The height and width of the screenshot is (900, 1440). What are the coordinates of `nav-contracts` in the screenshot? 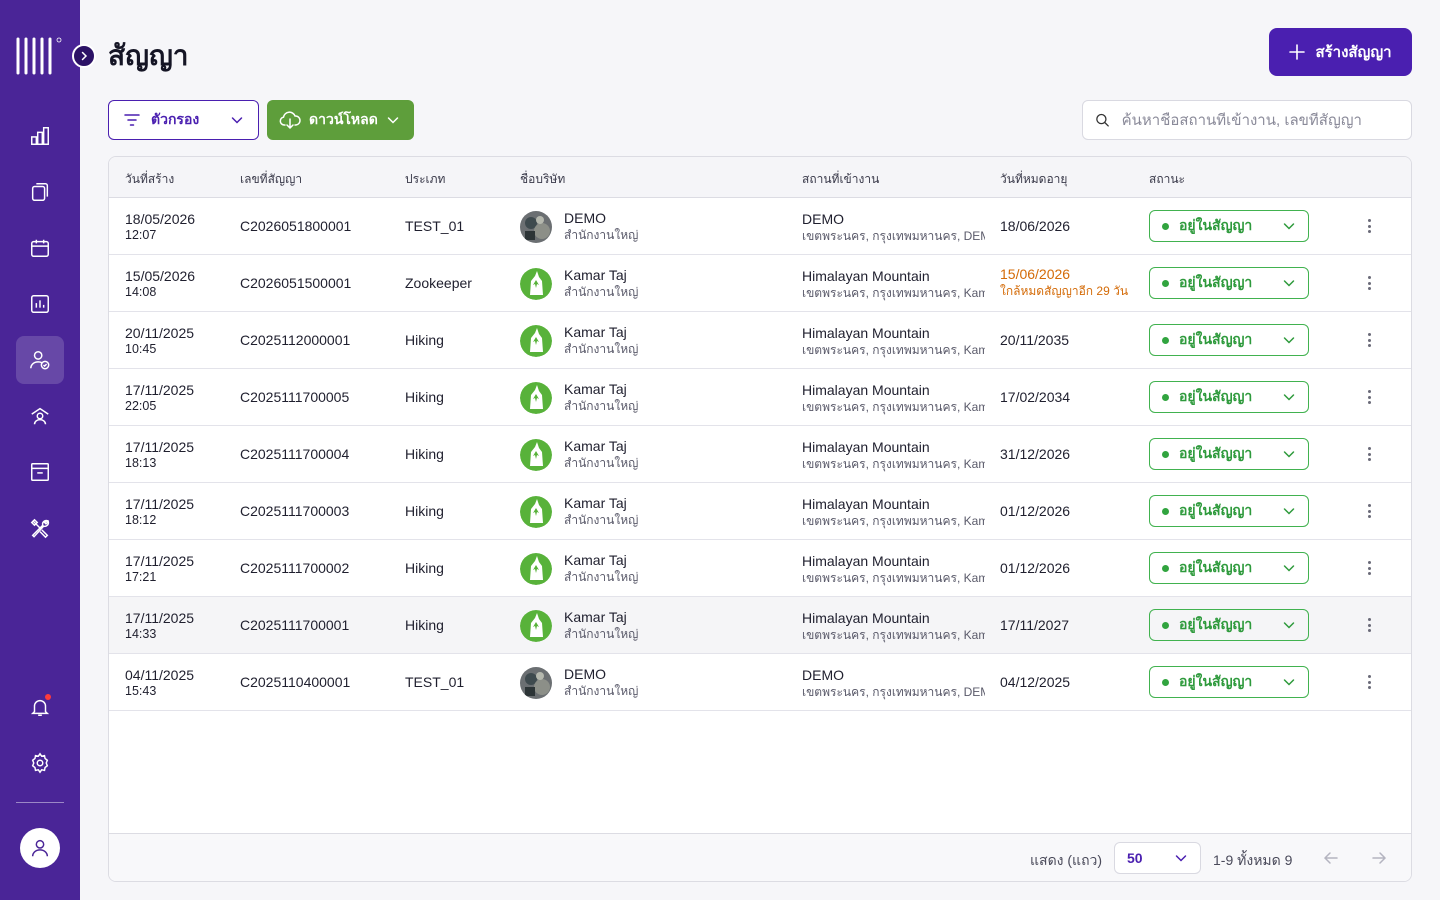 It's located at (40, 360).